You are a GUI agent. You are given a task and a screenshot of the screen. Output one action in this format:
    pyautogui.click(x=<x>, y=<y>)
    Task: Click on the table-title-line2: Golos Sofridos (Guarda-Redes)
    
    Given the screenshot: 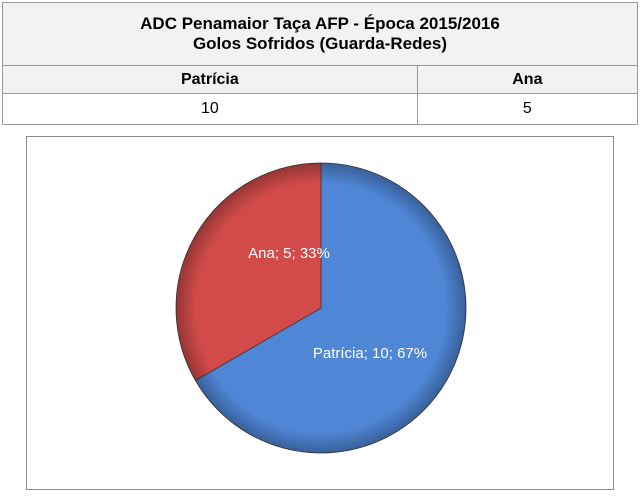 What is the action you would take?
    pyautogui.click(x=320, y=43)
    